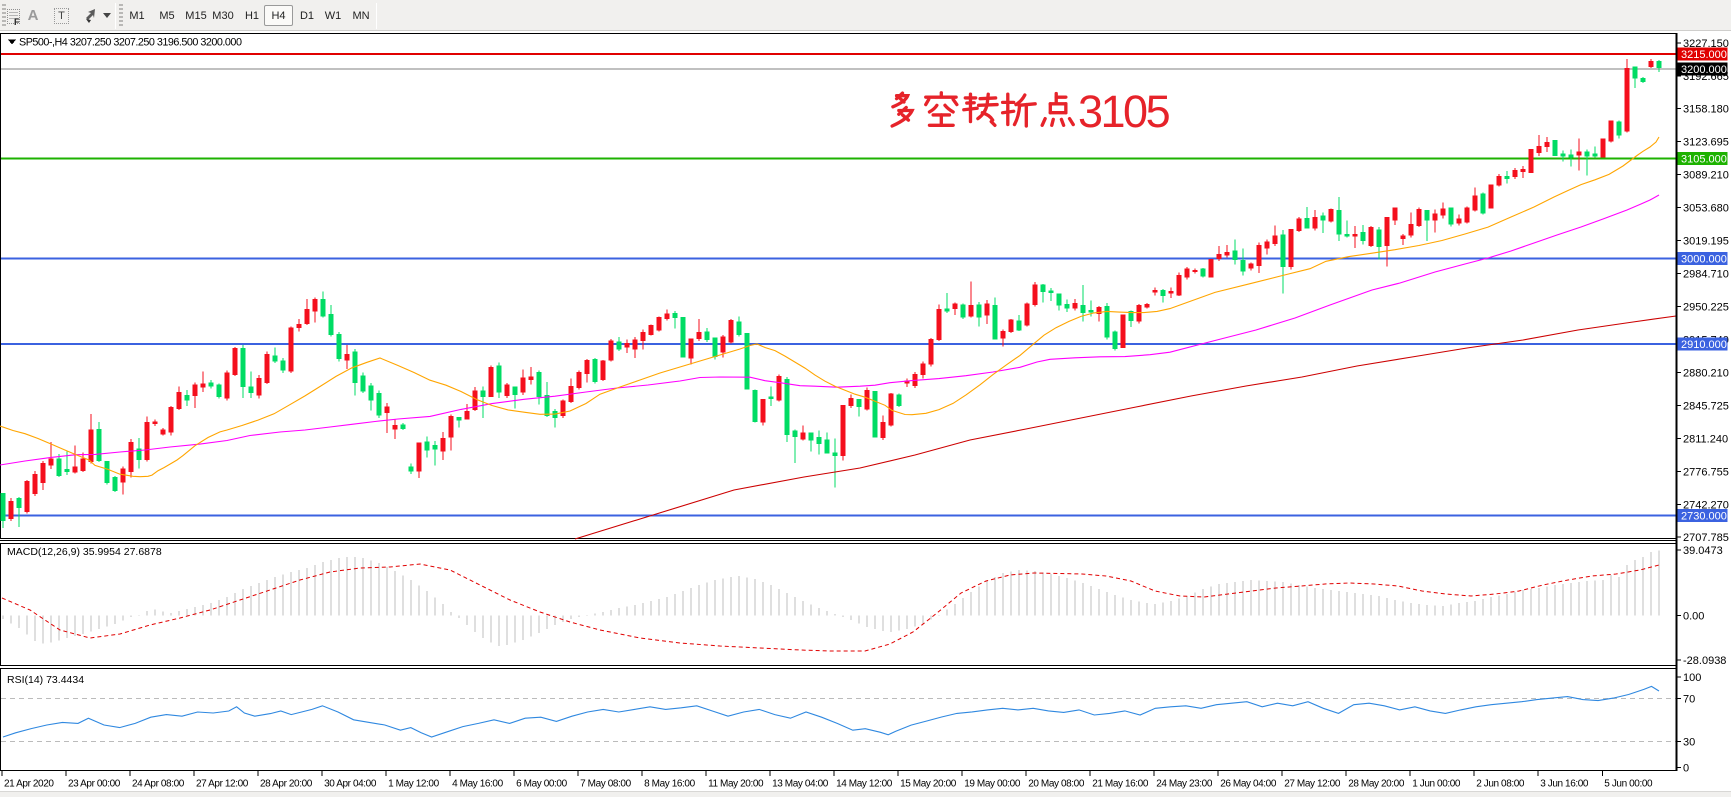  I want to click on svg-text: 2984.710, so click(1706, 275).